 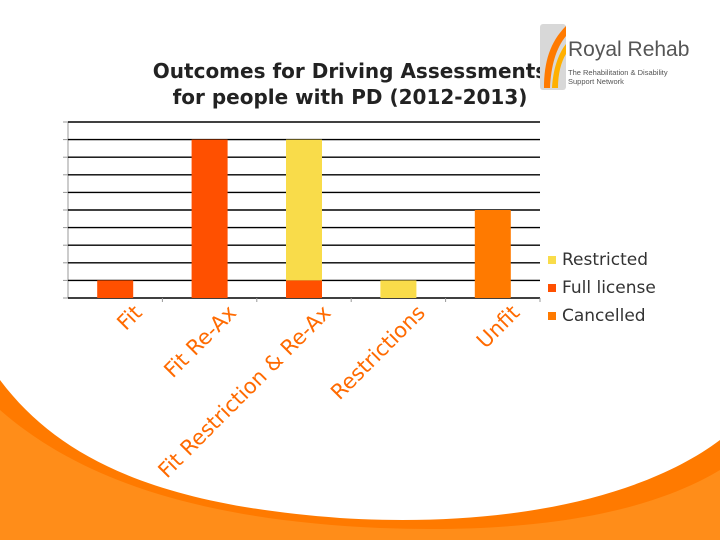 I want to click on x-tick-label: Fit, so click(x=129, y=318).